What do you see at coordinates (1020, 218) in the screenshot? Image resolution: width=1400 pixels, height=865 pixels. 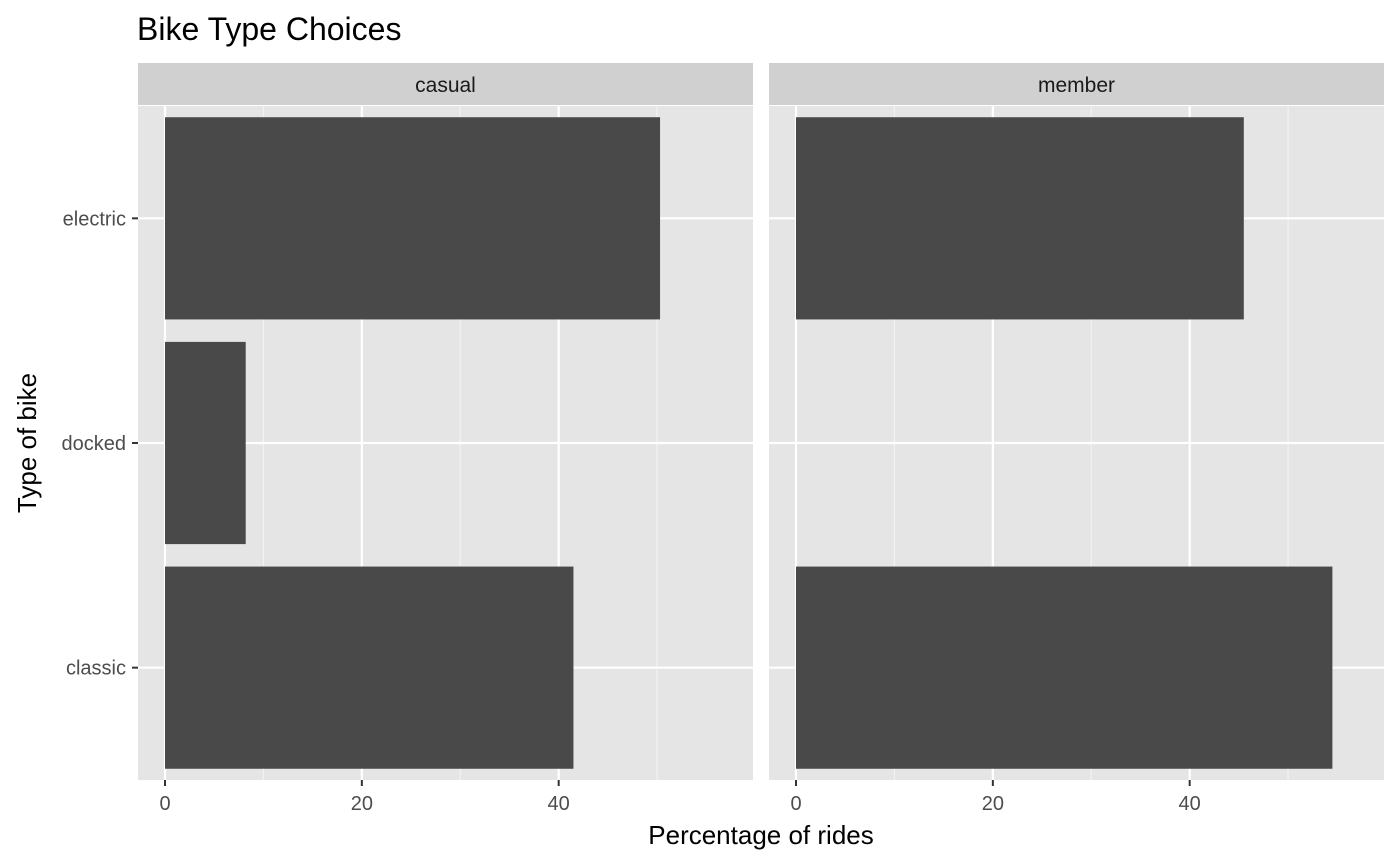 I see `bar-member-electric` at bounding box center [1020, 218].